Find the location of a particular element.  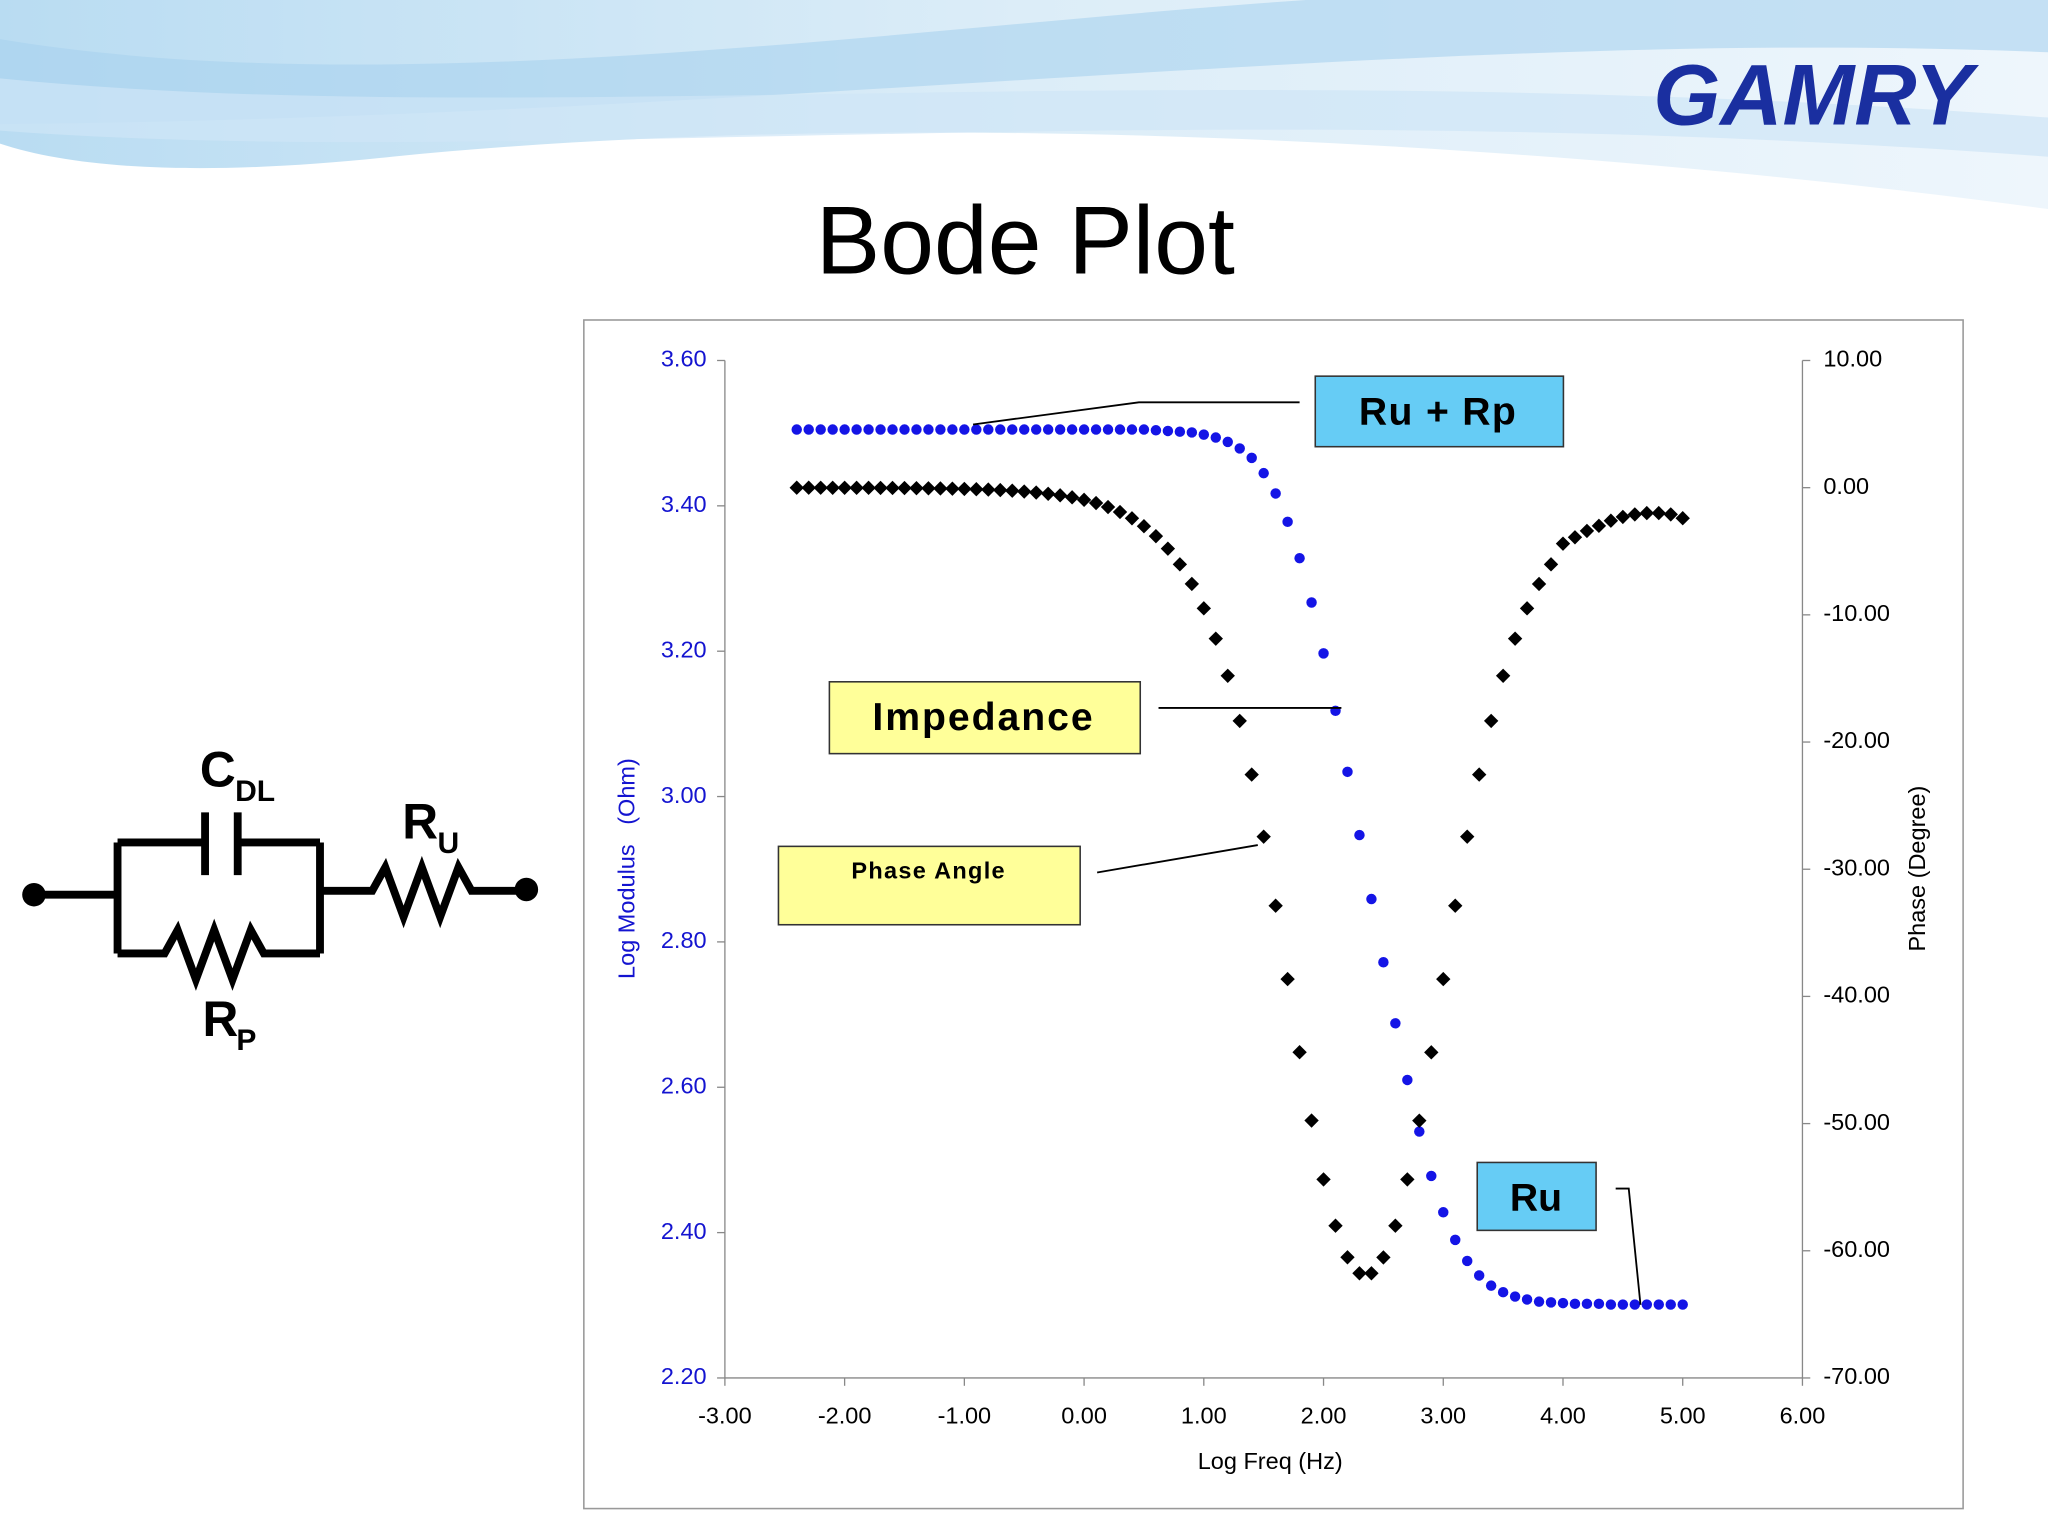

y-axis-title: Log Modulus (Ohm) is located at coordinates (626, 868).